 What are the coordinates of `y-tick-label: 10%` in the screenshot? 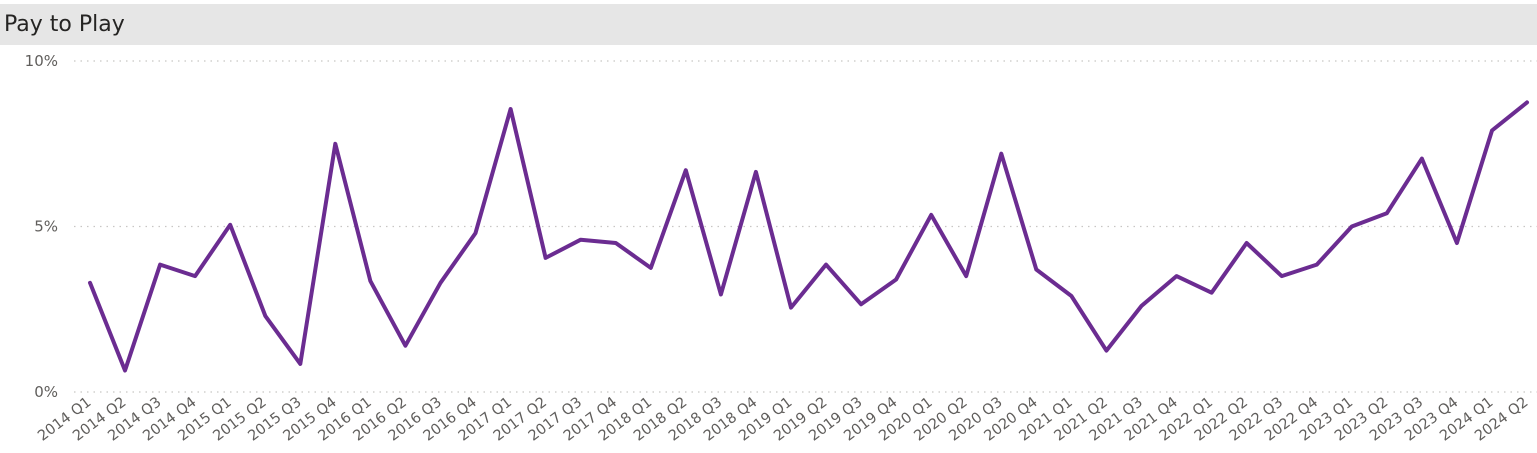 It's located at (41, 61).